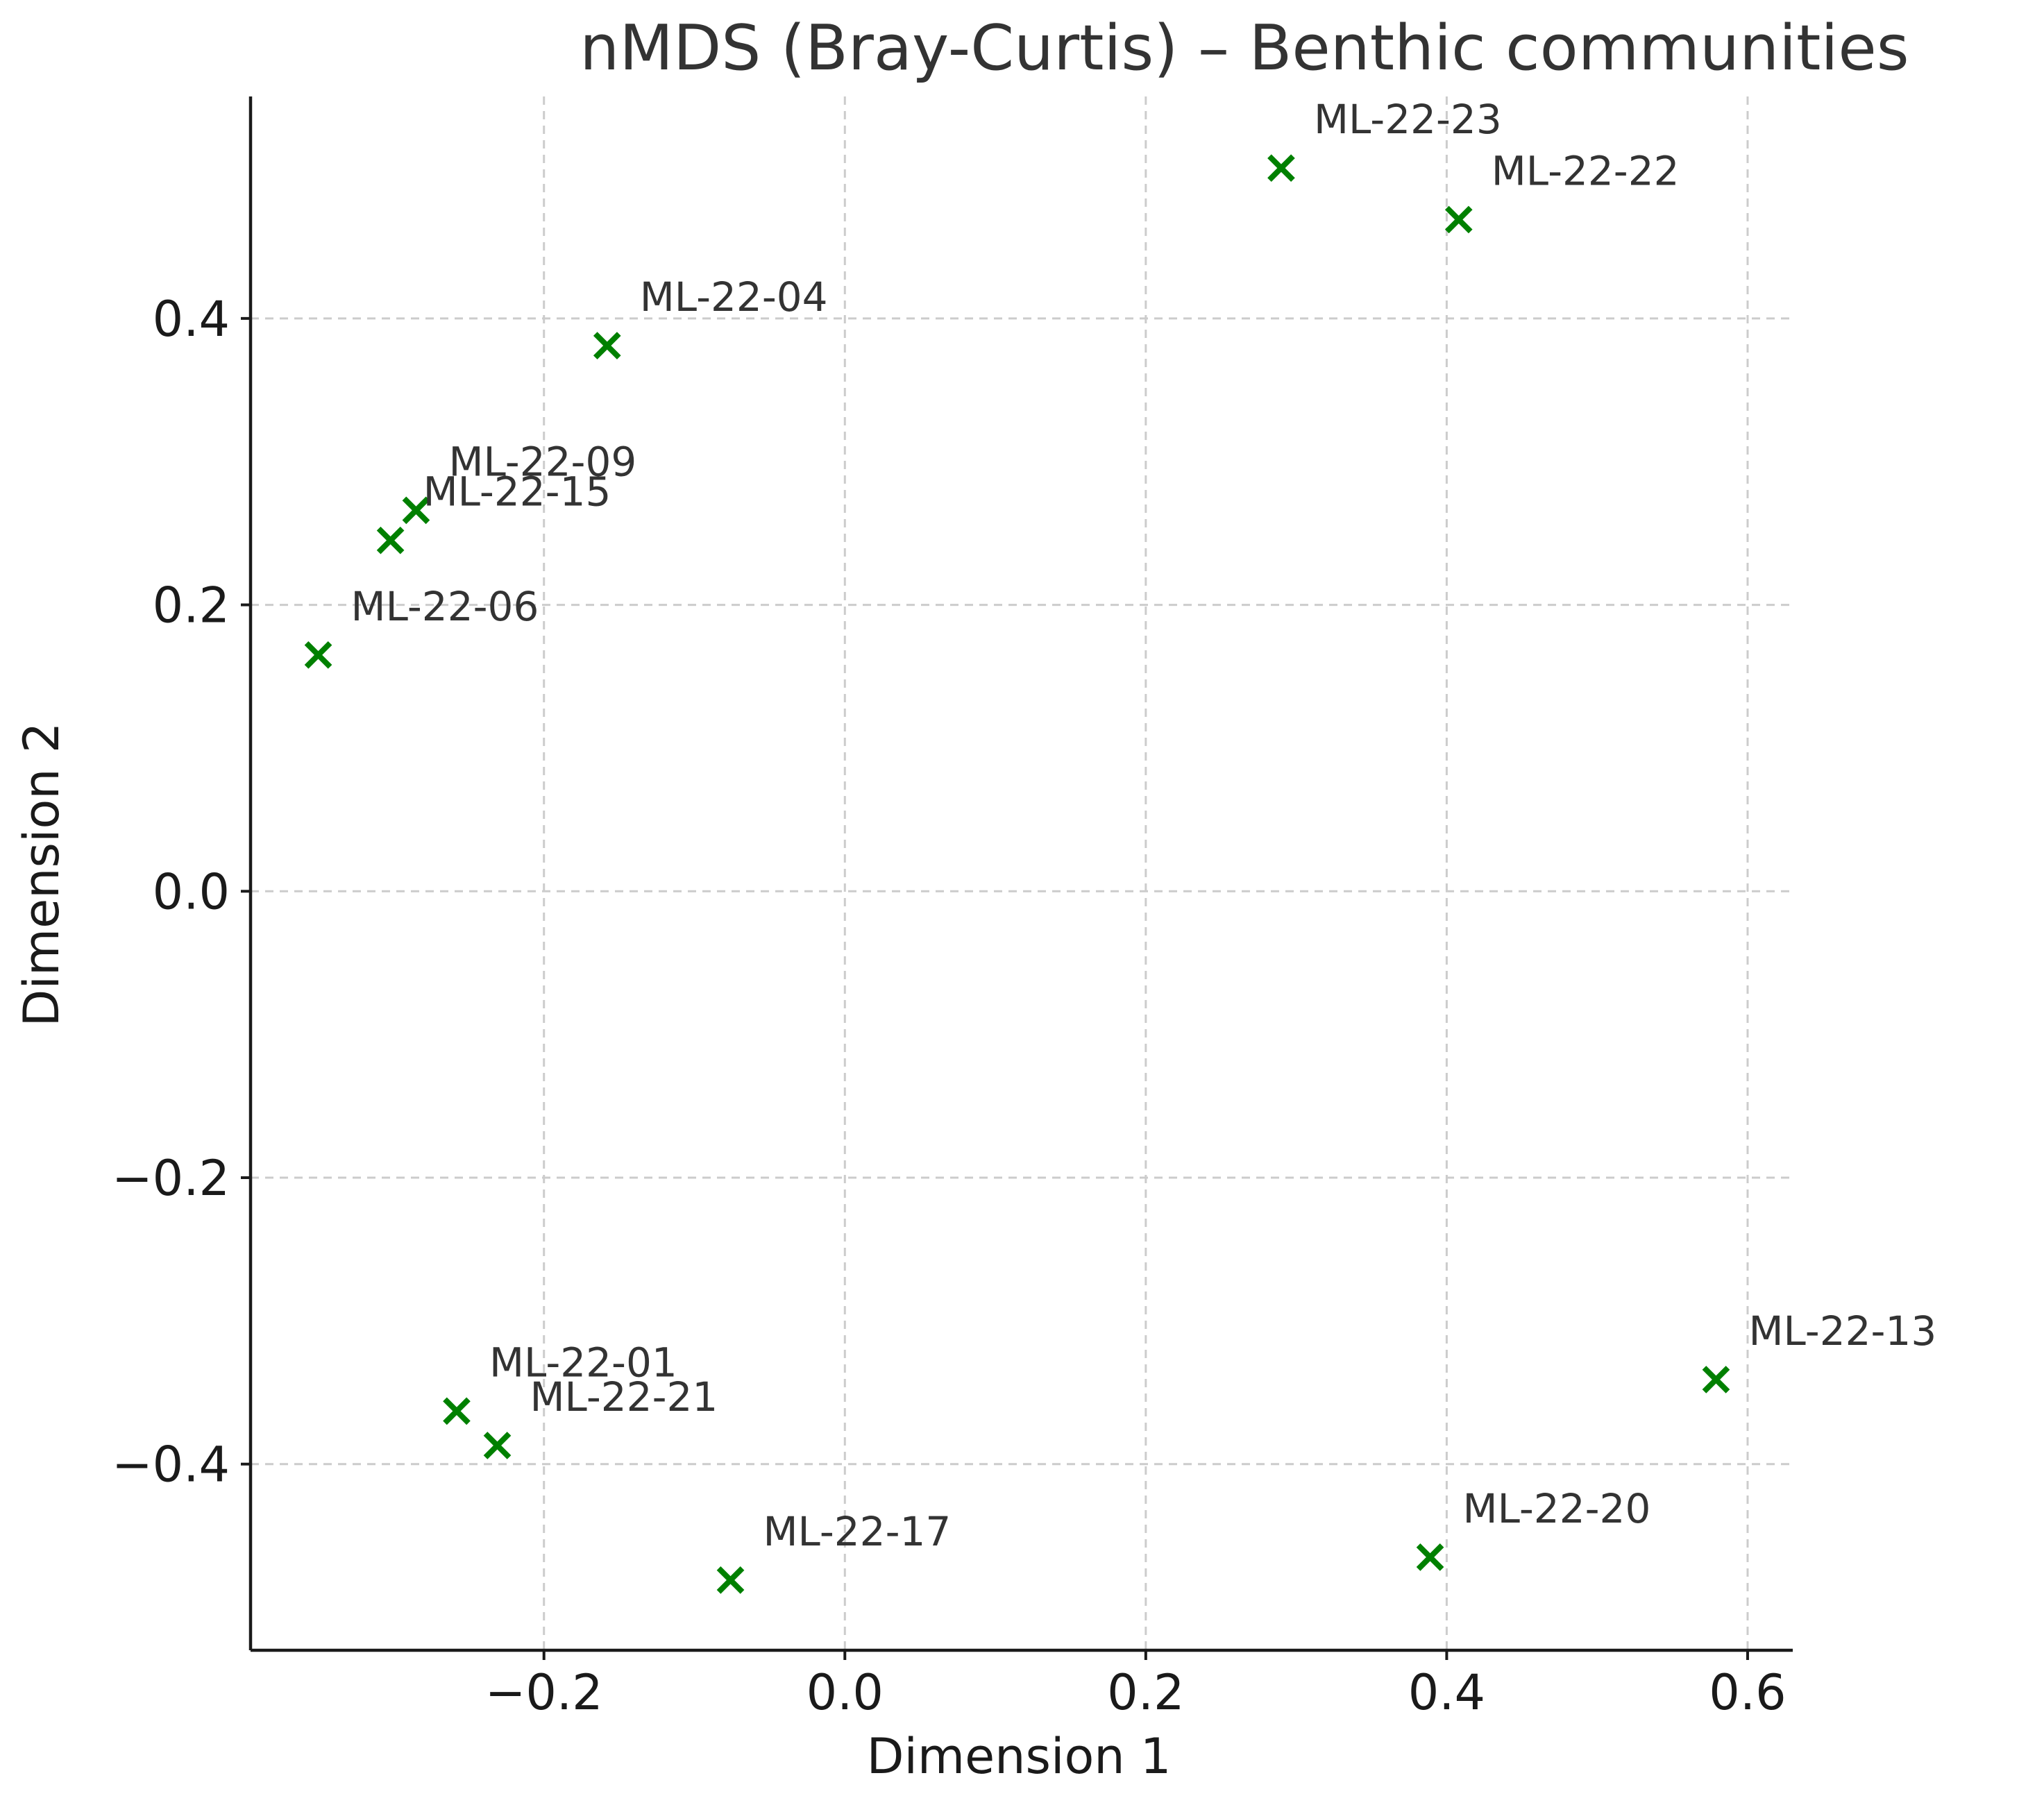 This screenshot has height=1796, width=2044. What do you see at coordinates (191, 319) in the screenshot?
I see `y-tick-label: 0.4` at bounding box center [191, 319].